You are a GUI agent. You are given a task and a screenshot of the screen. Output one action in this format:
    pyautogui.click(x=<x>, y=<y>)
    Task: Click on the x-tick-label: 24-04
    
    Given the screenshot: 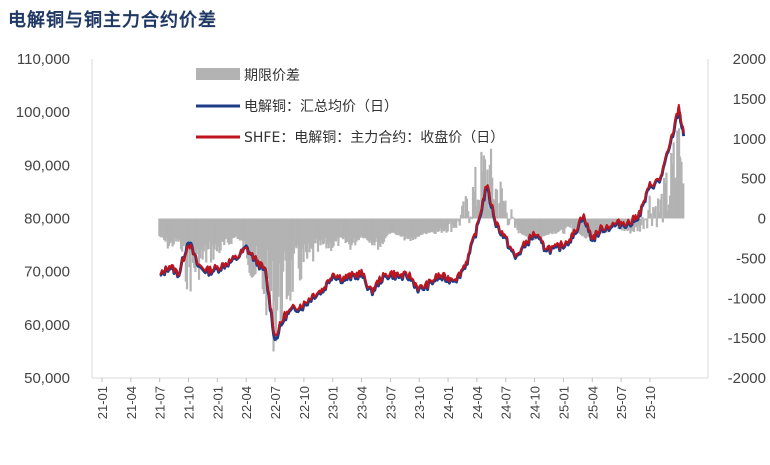 What is the action you would take?
    pyautogui.click(x=477, y=402)
    